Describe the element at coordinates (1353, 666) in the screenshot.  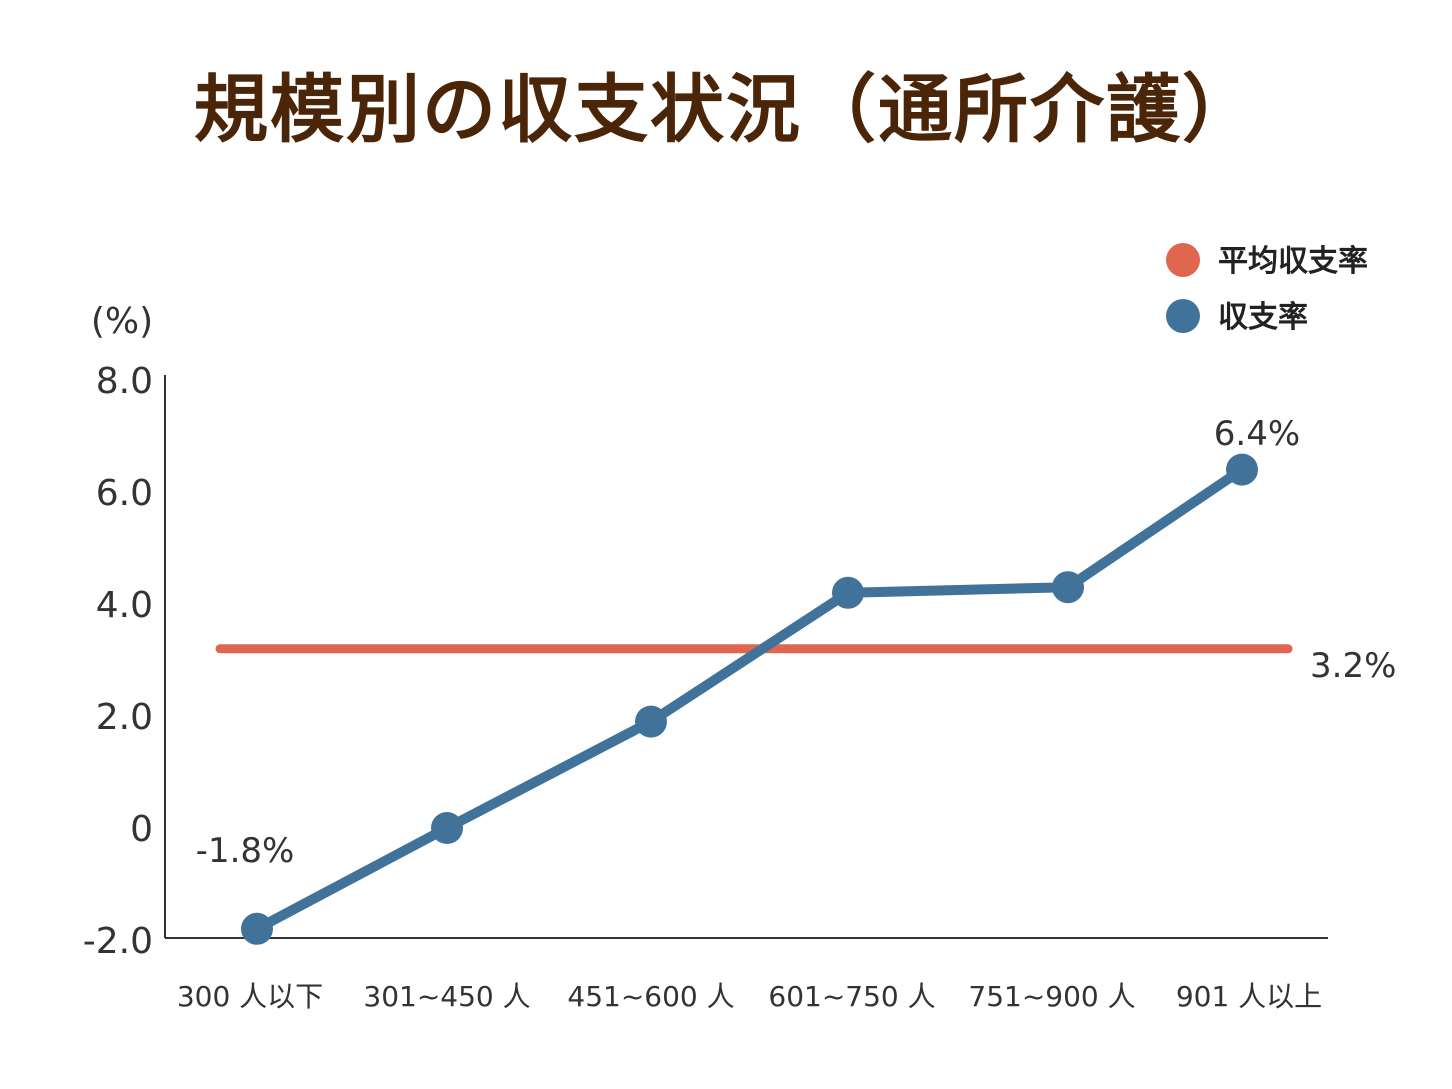
I see `average-label: 3.2%` at that location.